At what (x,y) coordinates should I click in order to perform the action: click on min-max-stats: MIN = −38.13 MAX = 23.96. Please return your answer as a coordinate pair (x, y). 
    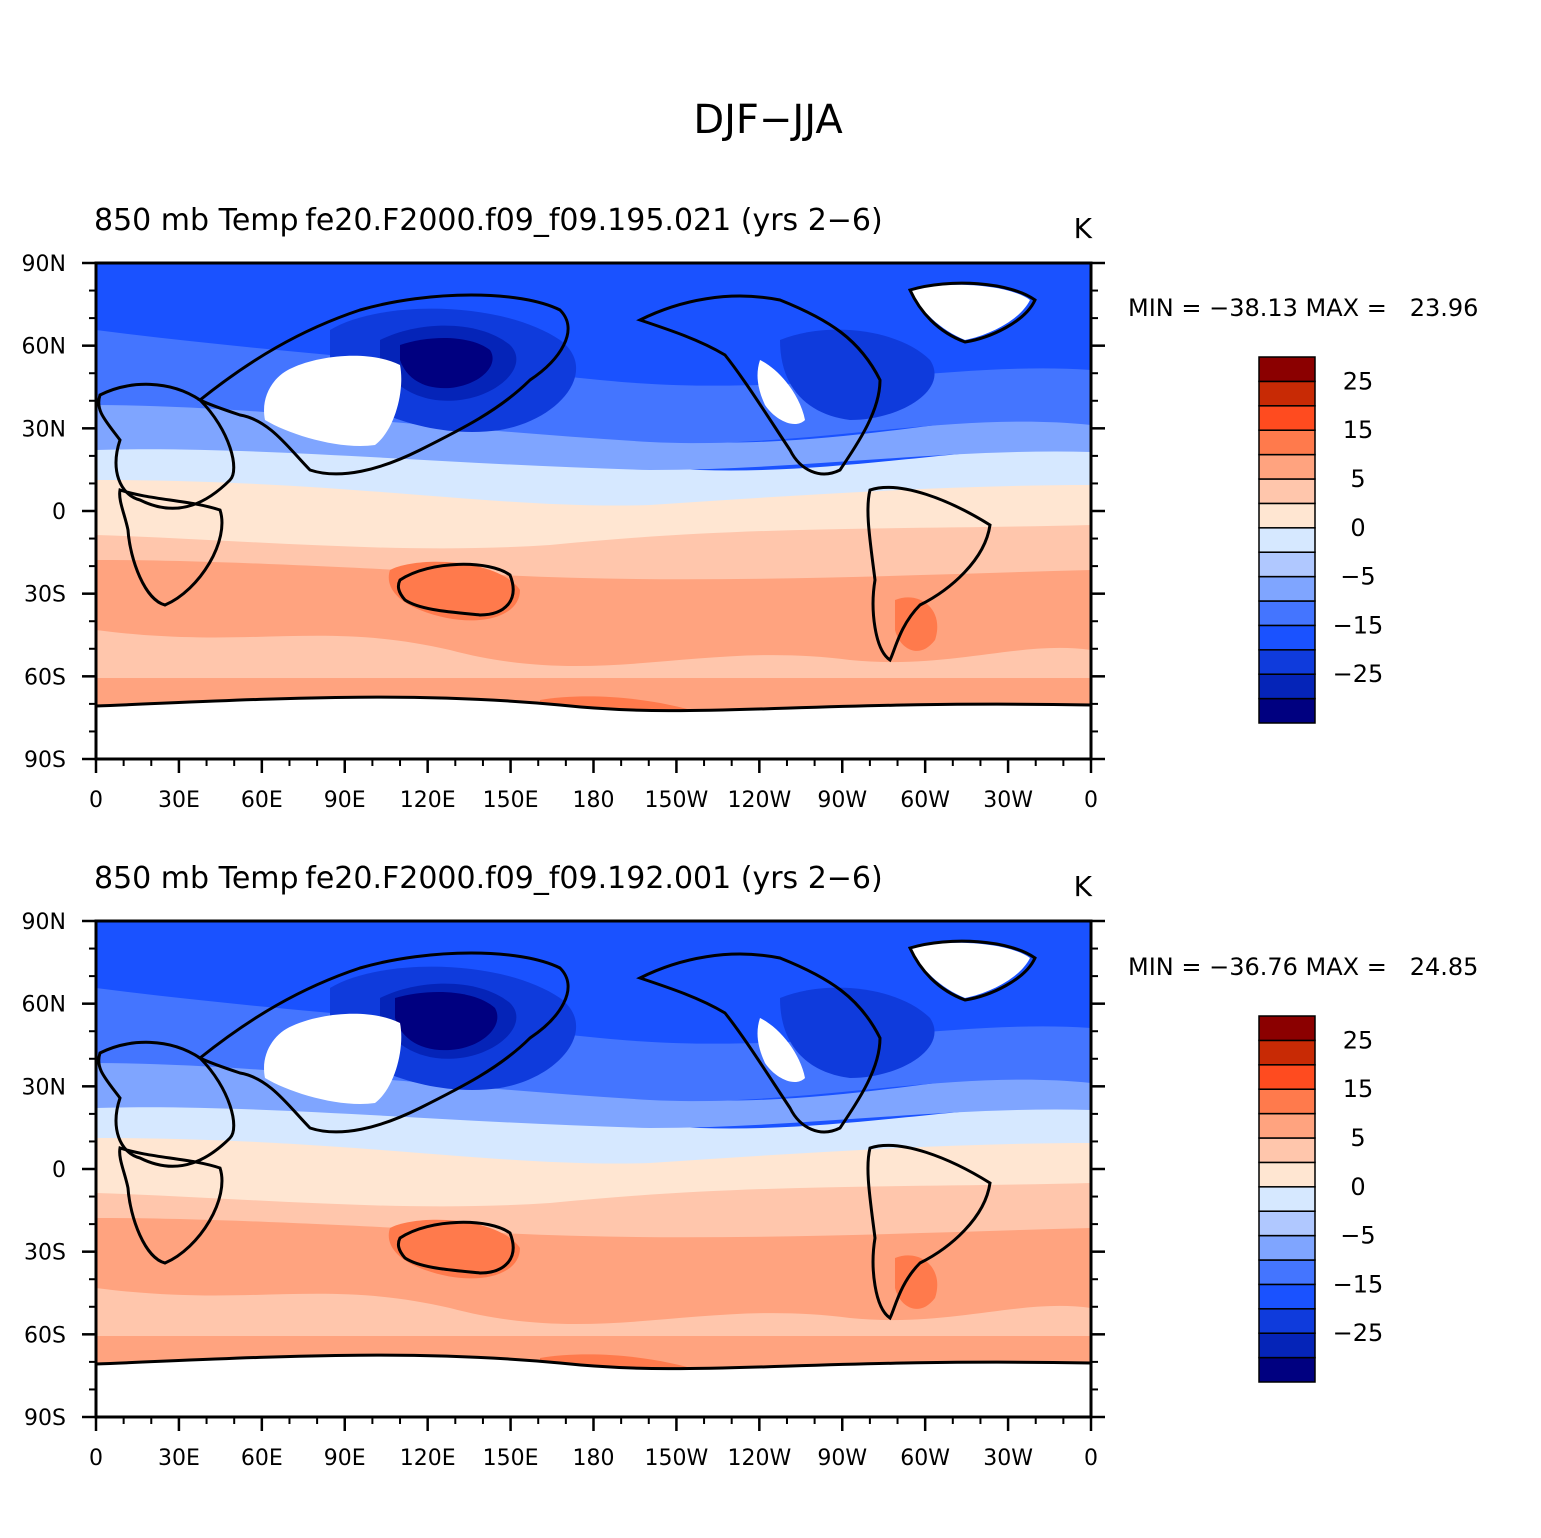
    Looking at the image, I should click on (1303, 308).